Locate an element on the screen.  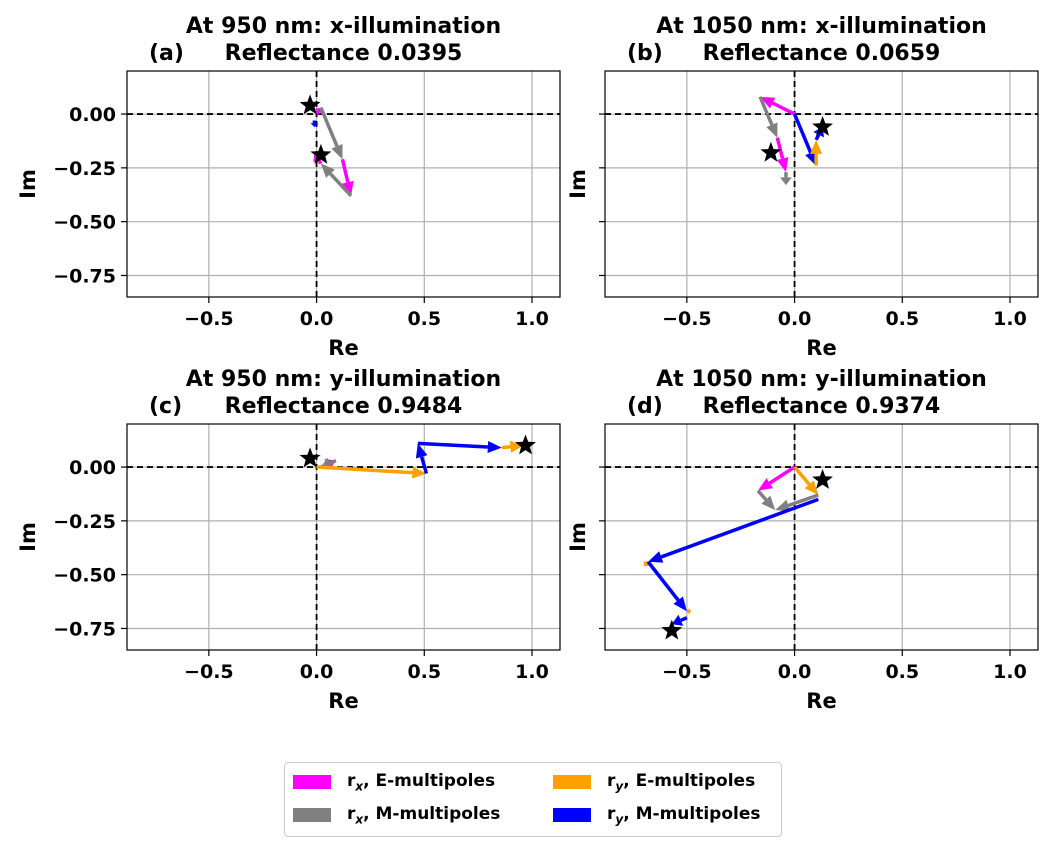
arrows-a is located at coordinates (332, 152).